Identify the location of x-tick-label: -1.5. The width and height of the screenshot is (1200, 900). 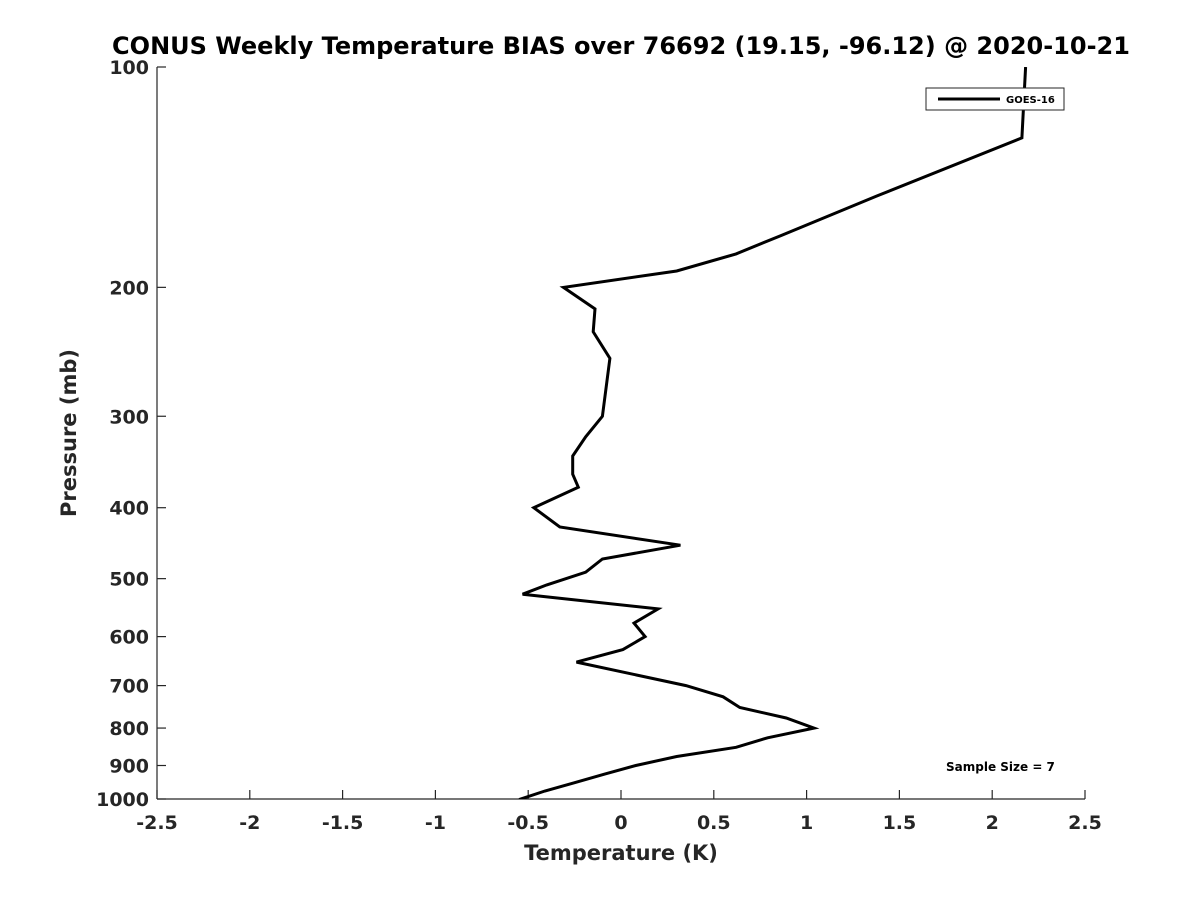
(343, 823).